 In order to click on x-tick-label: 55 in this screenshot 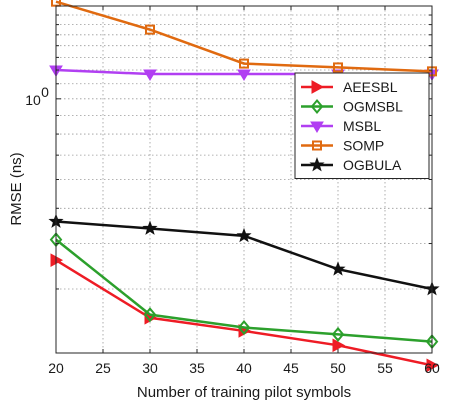, I will do `click(385, 368)`.